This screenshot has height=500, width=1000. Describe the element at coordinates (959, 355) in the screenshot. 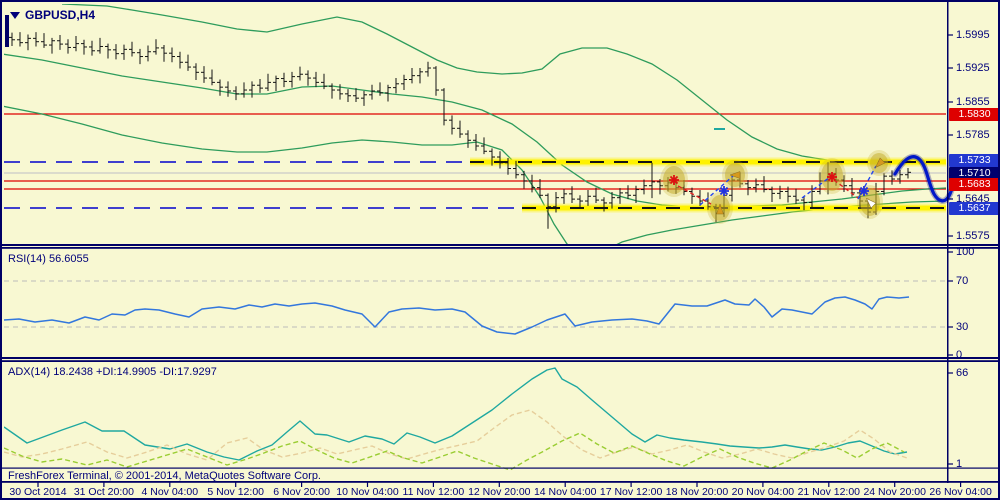

I see `rsi-axis-label: 0` at that location.